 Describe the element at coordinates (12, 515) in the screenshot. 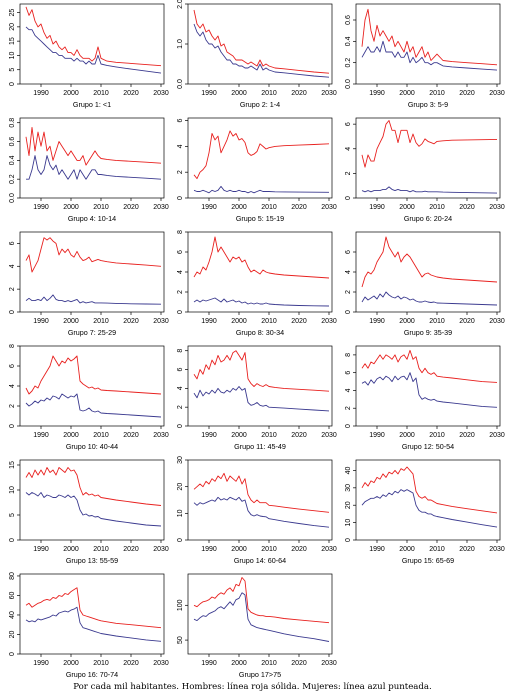

I see `y-tick-label: 5` at that location.